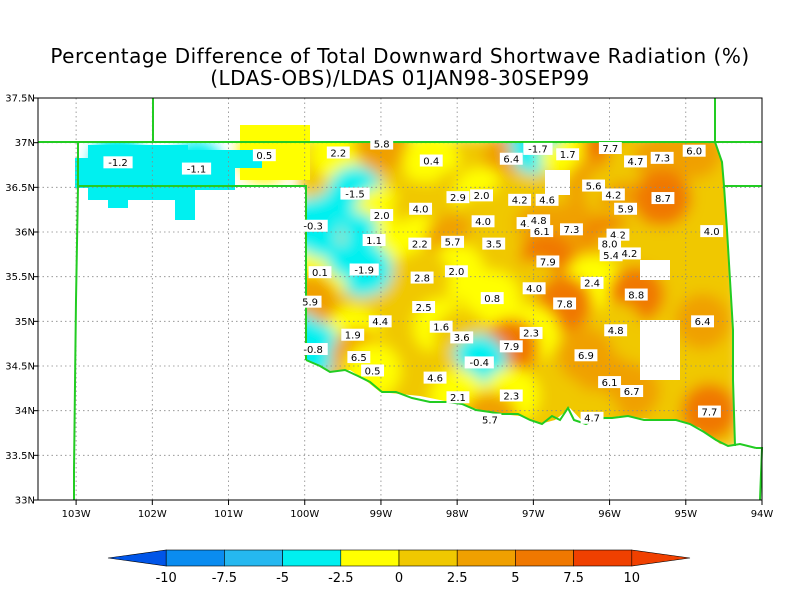 This screenshot has height=600, width=800. I want to click on station-value: 7.8, so click(565, 304).